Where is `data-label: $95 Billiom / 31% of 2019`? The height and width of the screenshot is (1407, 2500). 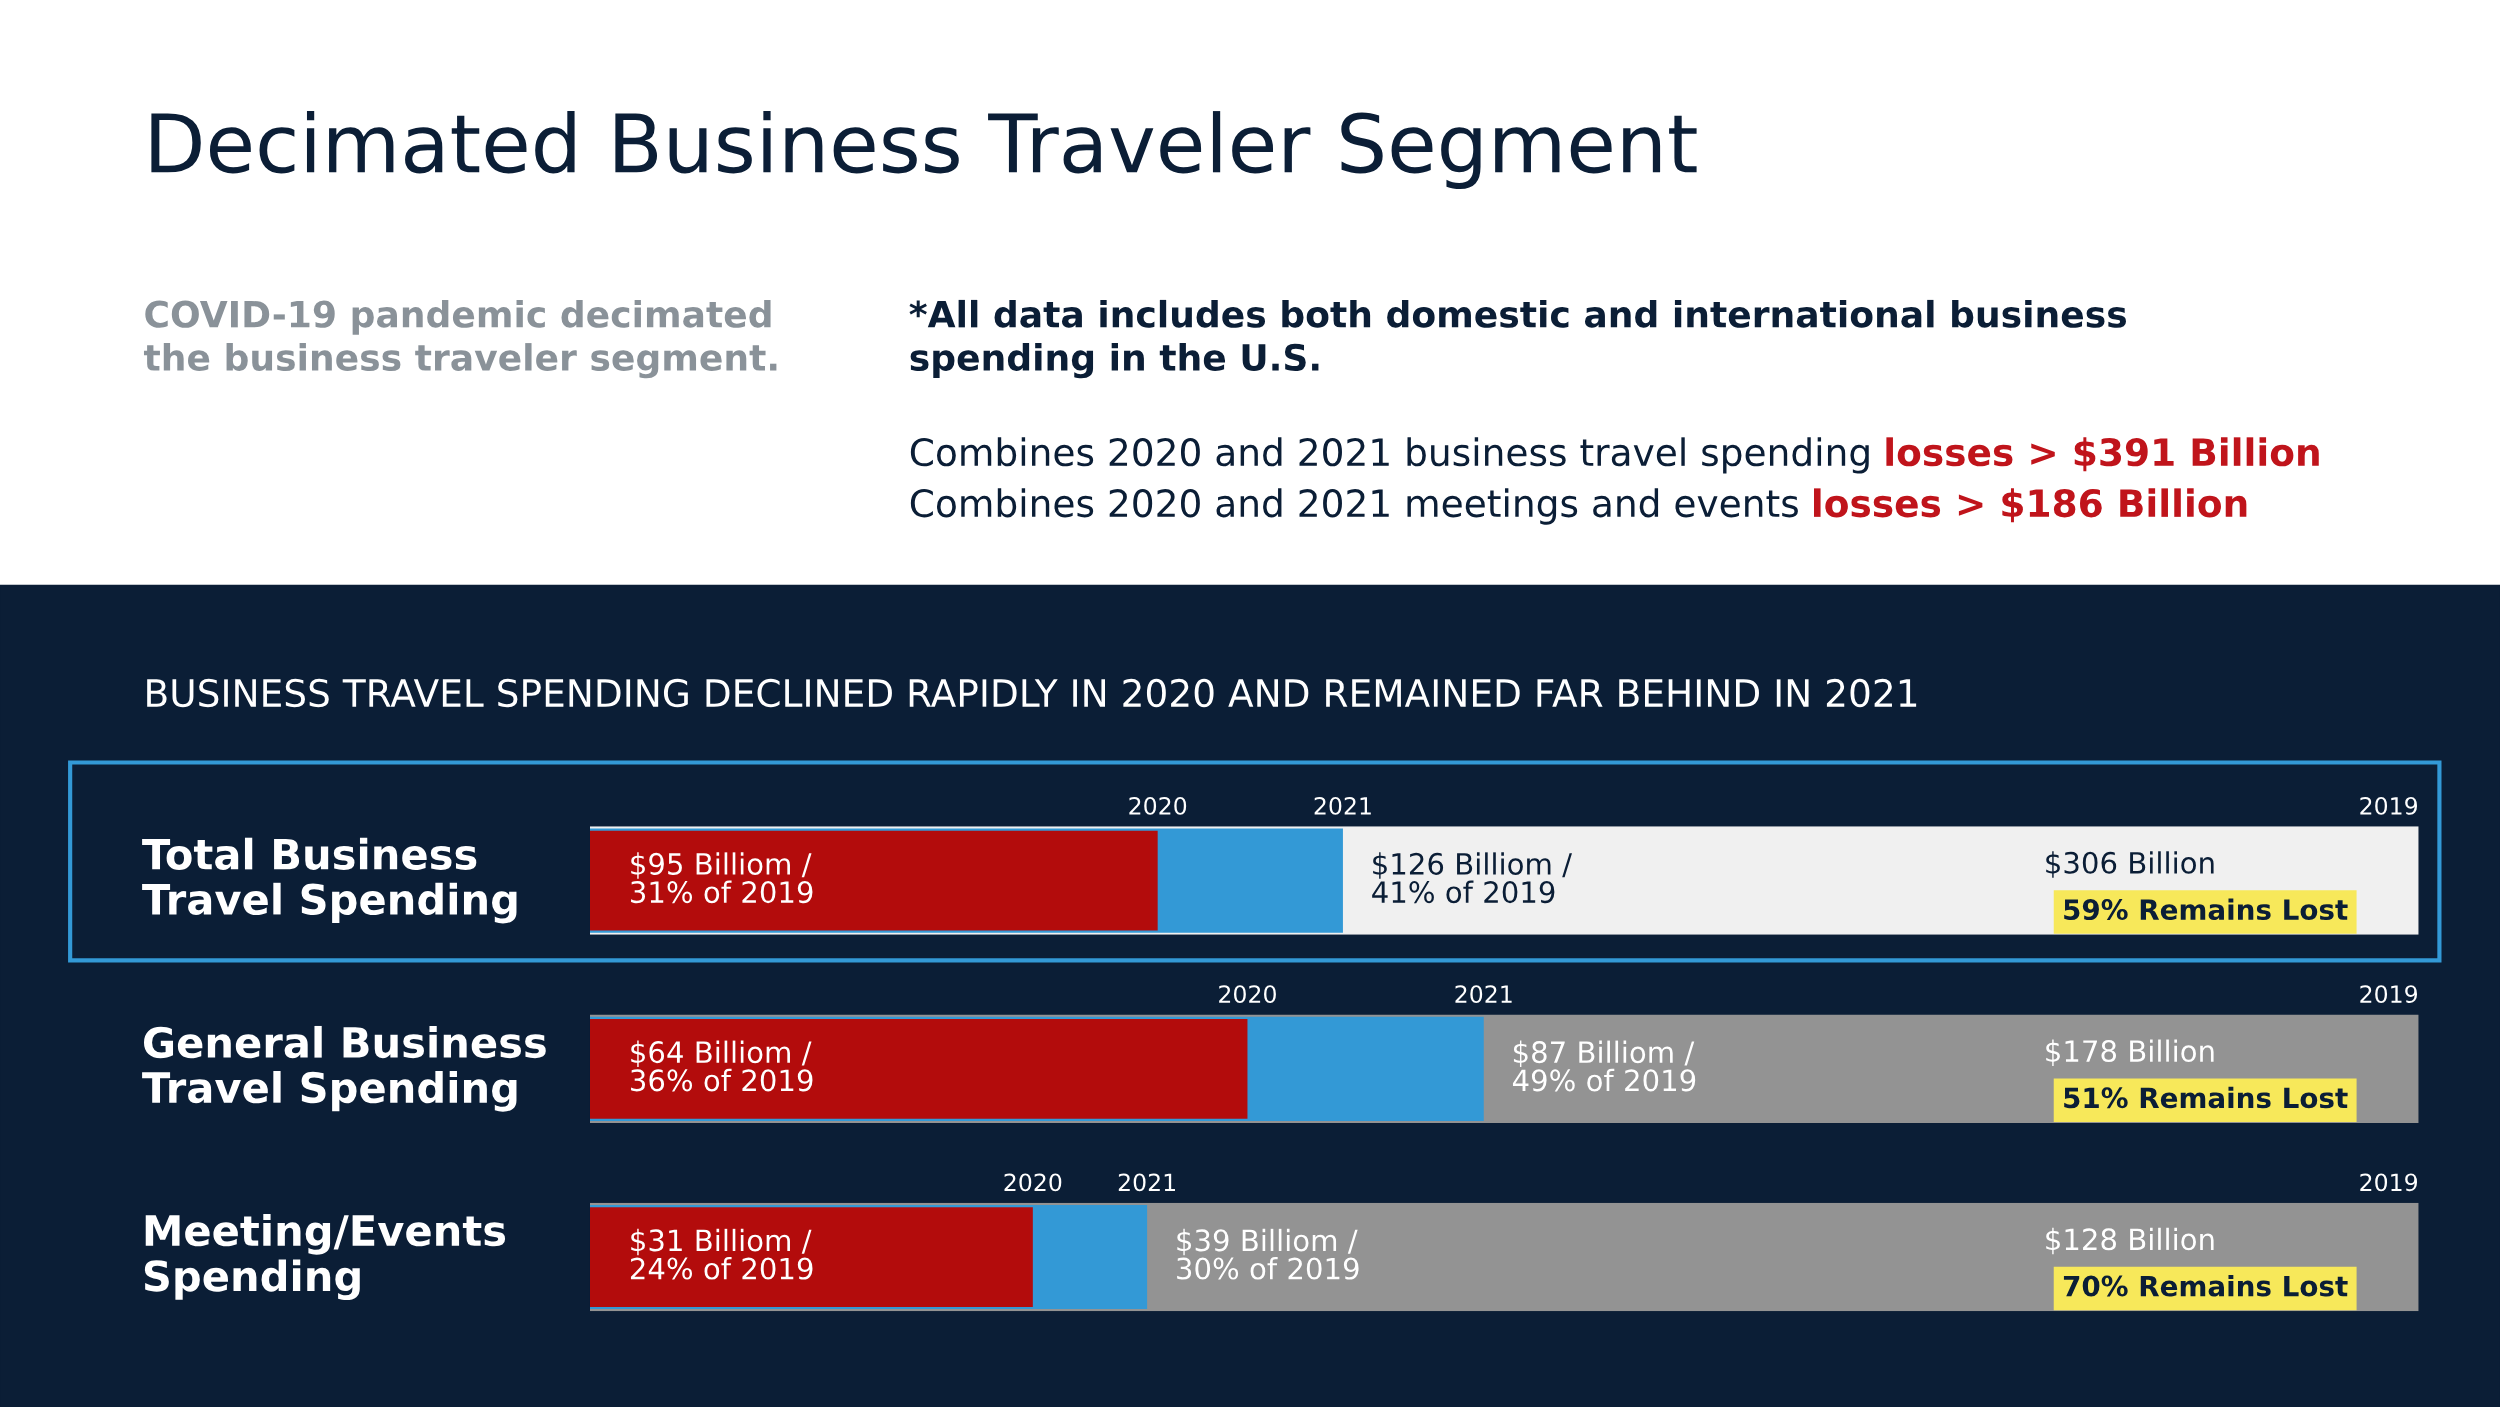 data-label: $95 Billiom / 31% of 2019 is located at coordinates (722, 878).